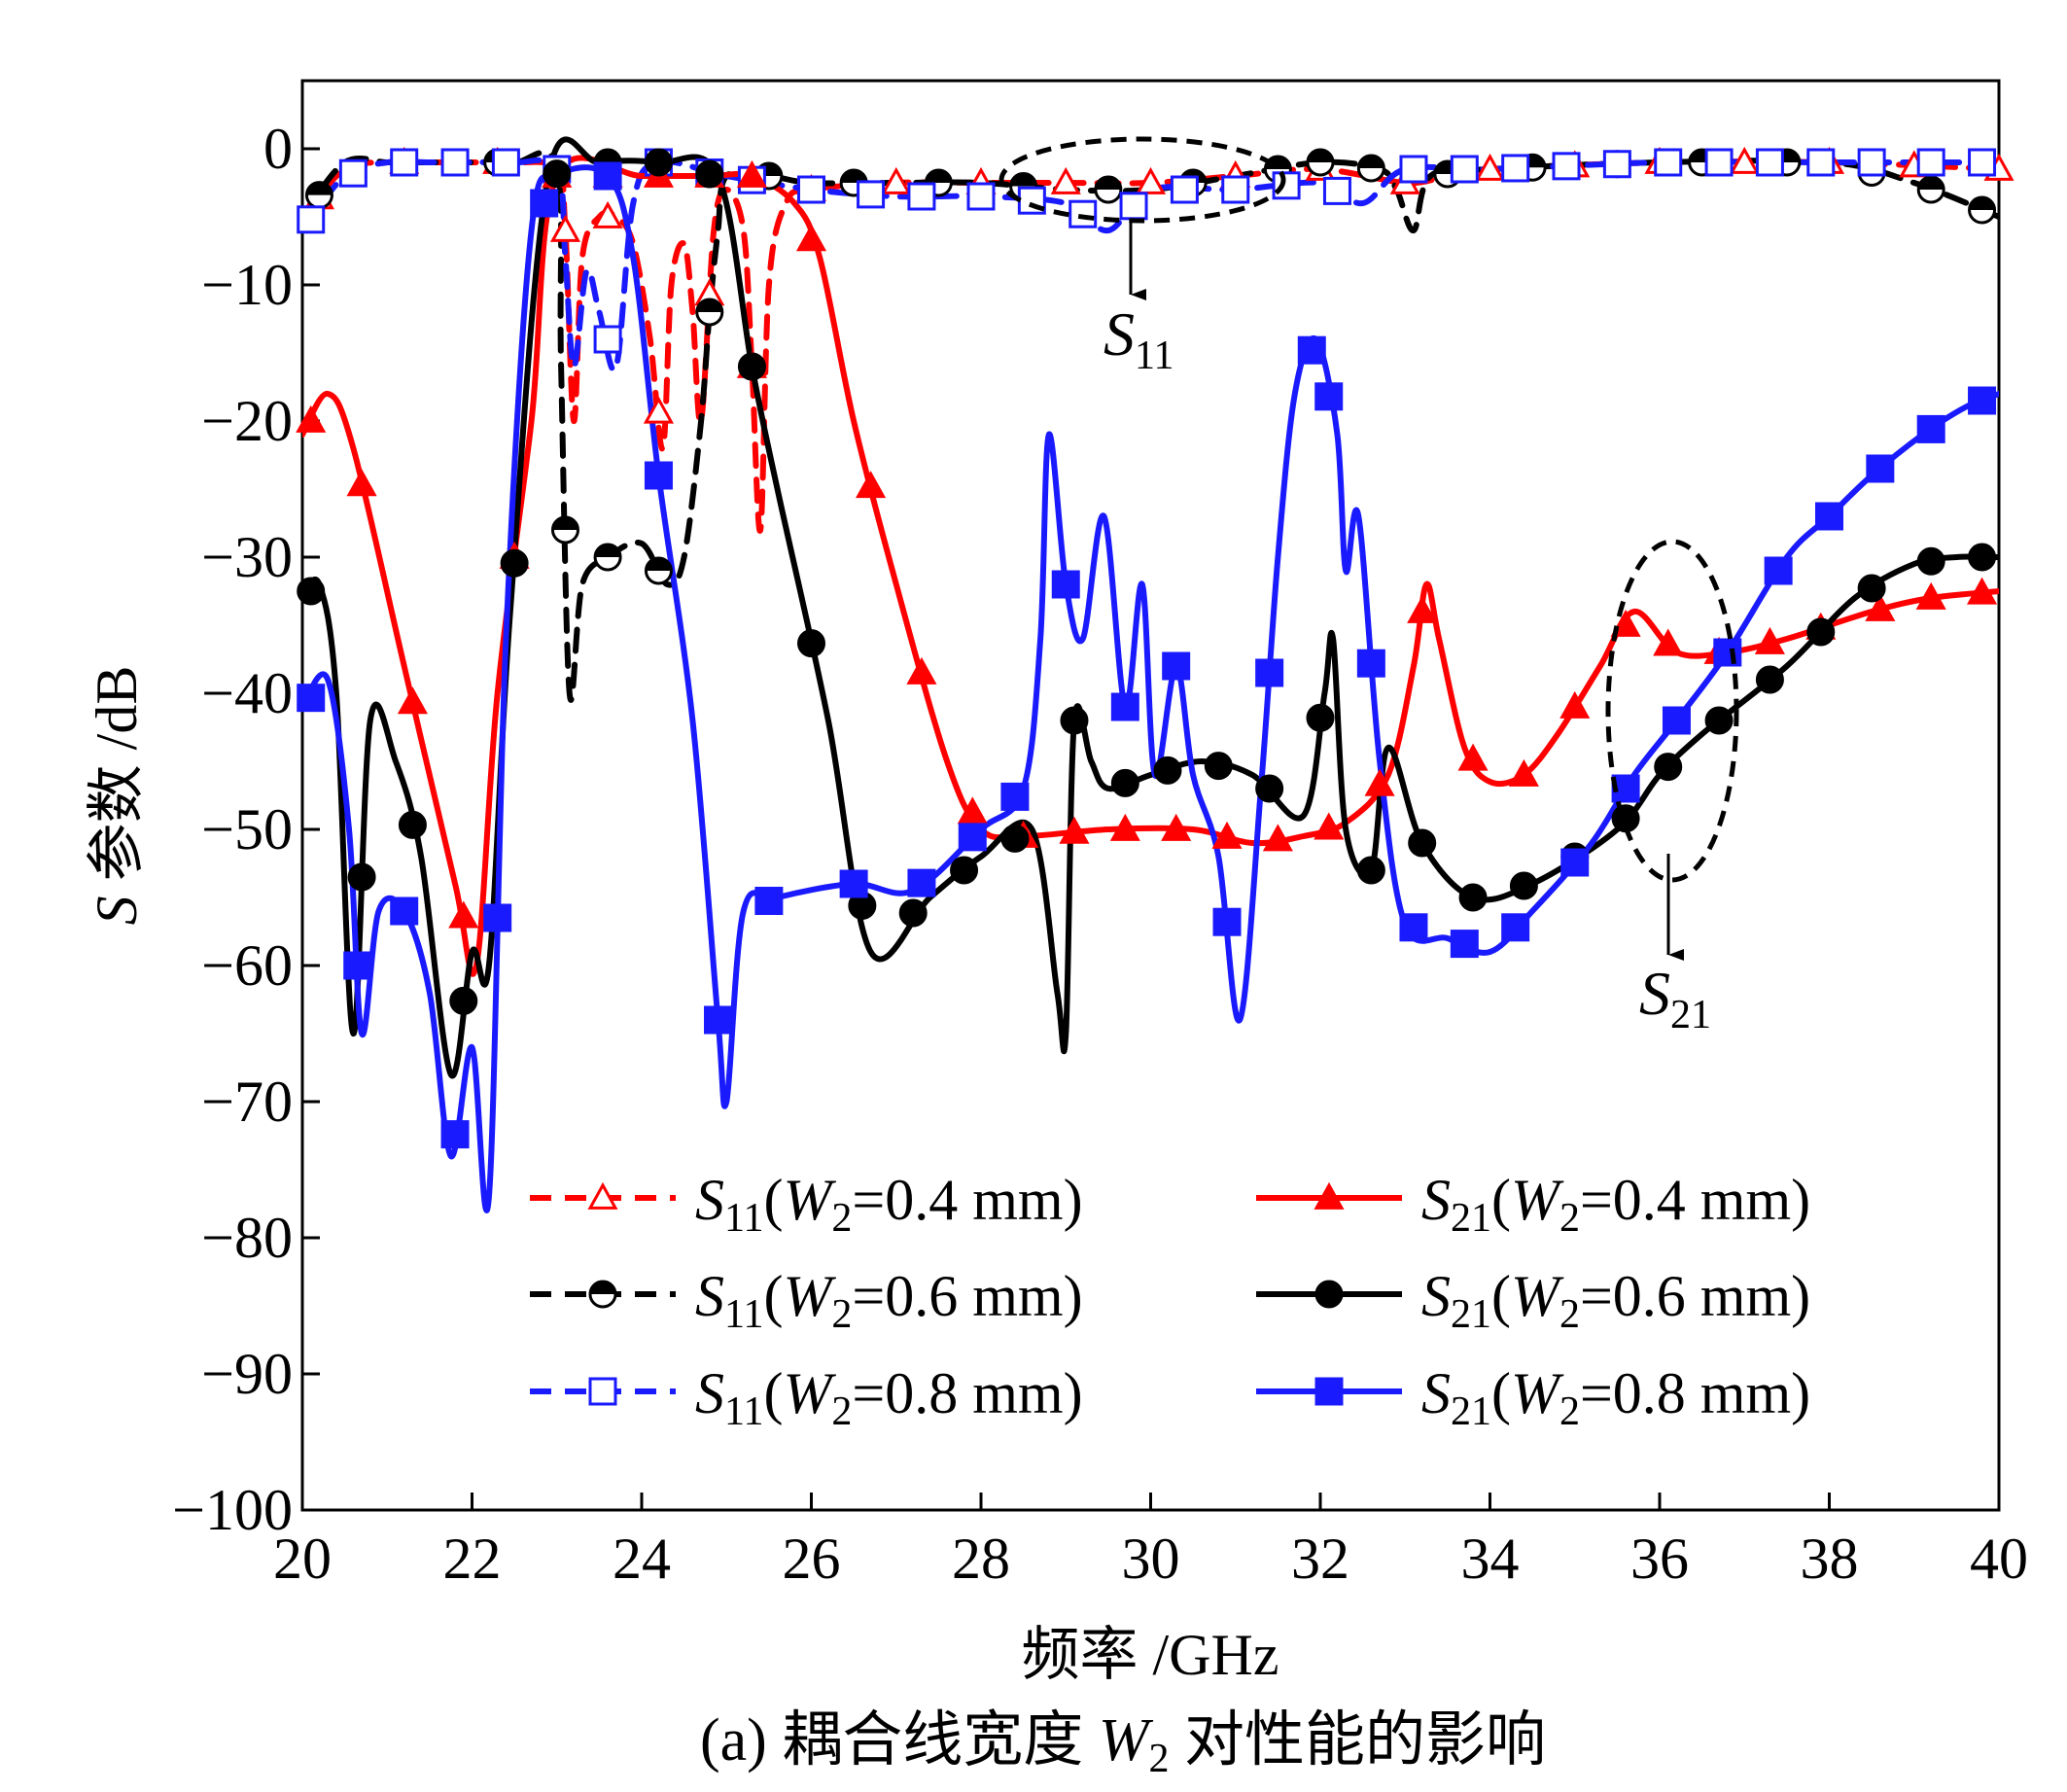  What do you see at coordinates (1830, 1559) in the screenshot?
I see `x-tick-label: 38` at bounding box center [1830, 1559].